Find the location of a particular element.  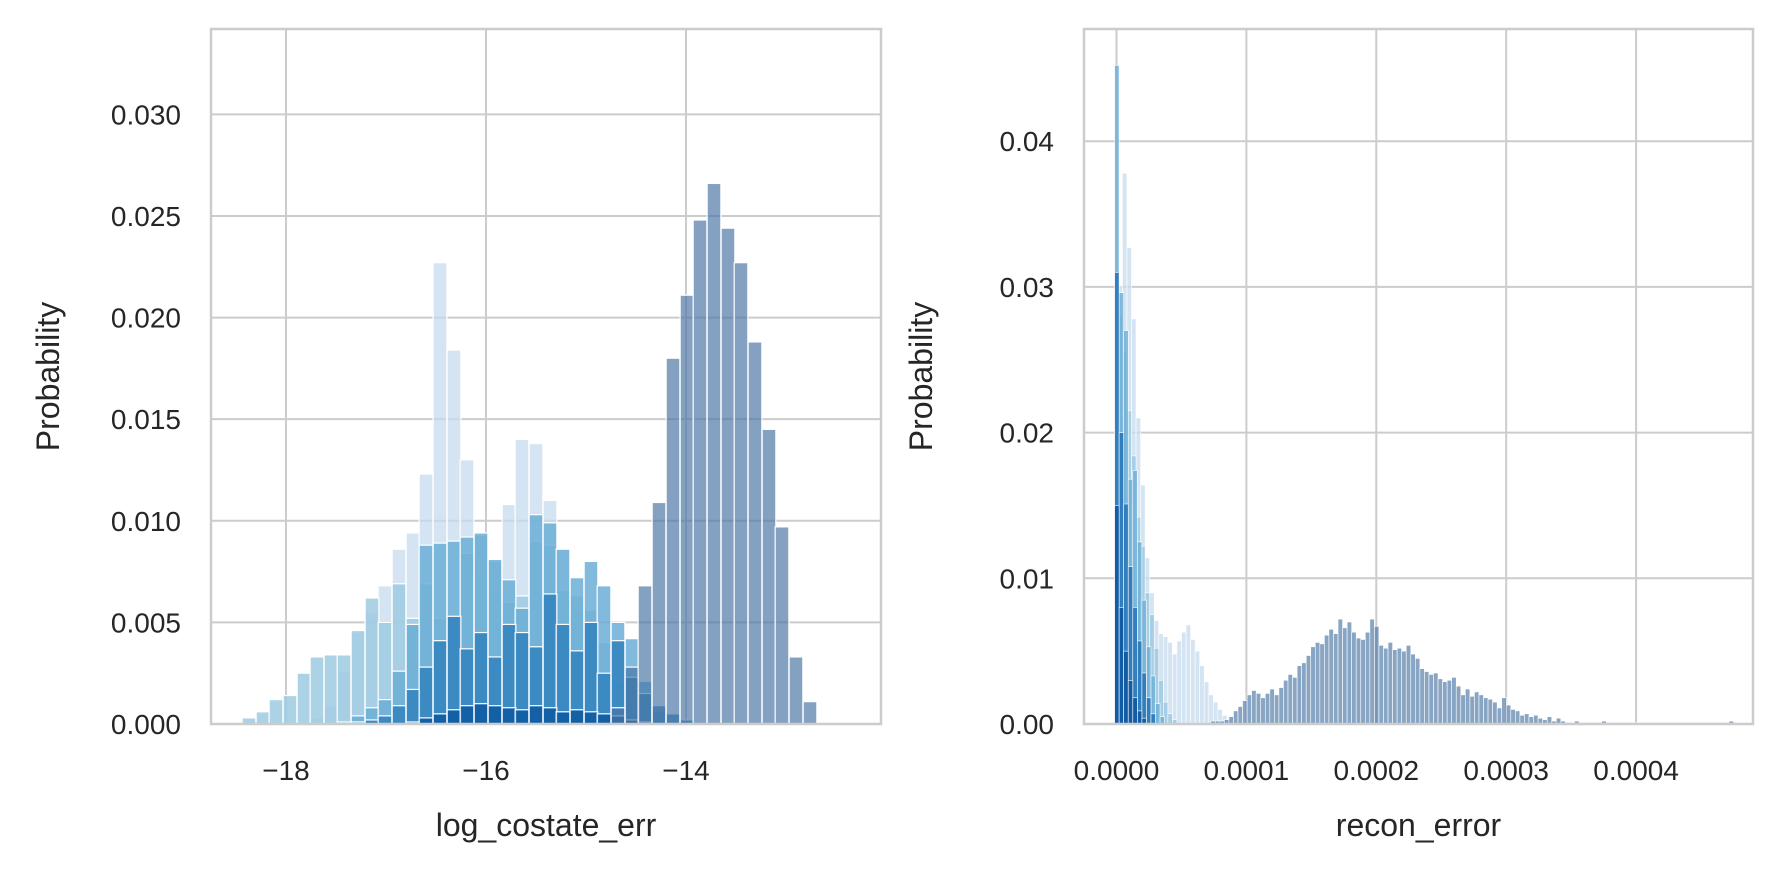

y-tick-labels: 0.000 0.005 0.010 0.015 0.020 0.025 0.030 is located at coordinates (146, 419).